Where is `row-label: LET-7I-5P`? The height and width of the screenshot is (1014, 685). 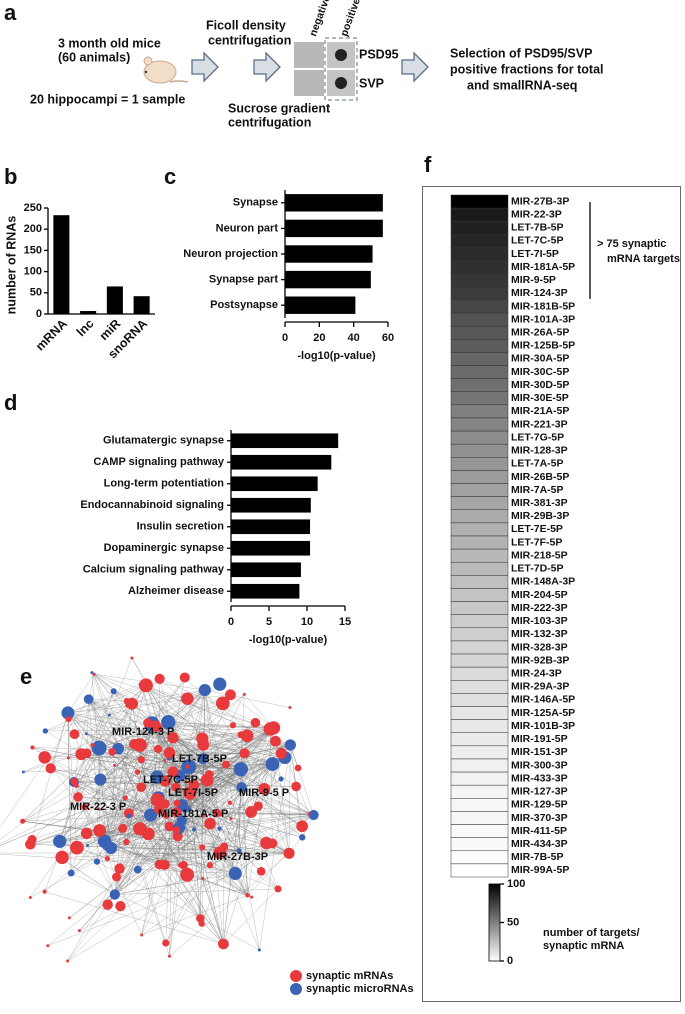
row-label: LET-7I-5P is located at coordinates (535, 254).